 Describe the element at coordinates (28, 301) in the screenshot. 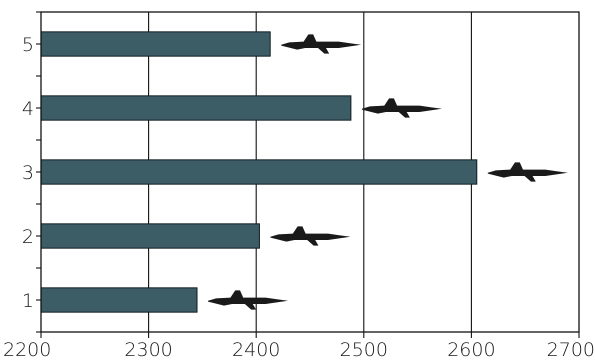

I see `y-tick-label: 1` at that location.